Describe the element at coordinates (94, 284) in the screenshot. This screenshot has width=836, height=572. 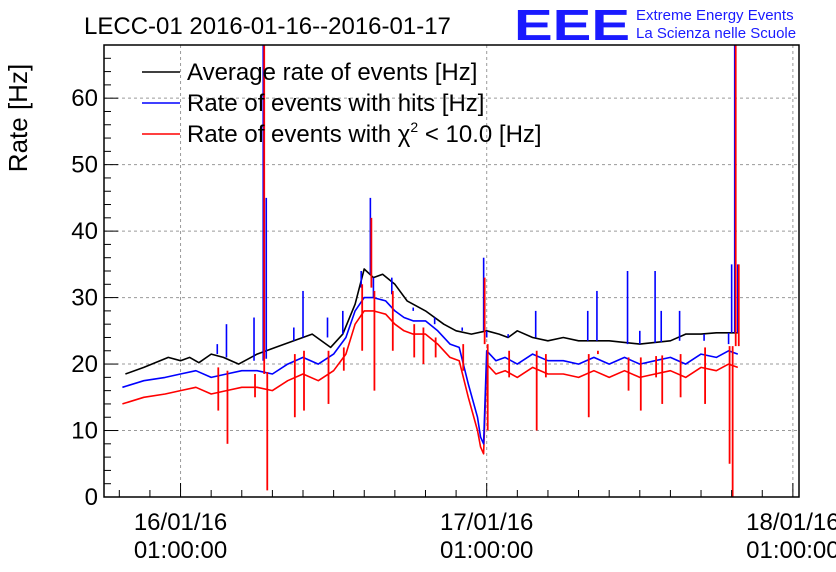
I see `y-axis: 0 10 20 30 40 50 60` at that location.